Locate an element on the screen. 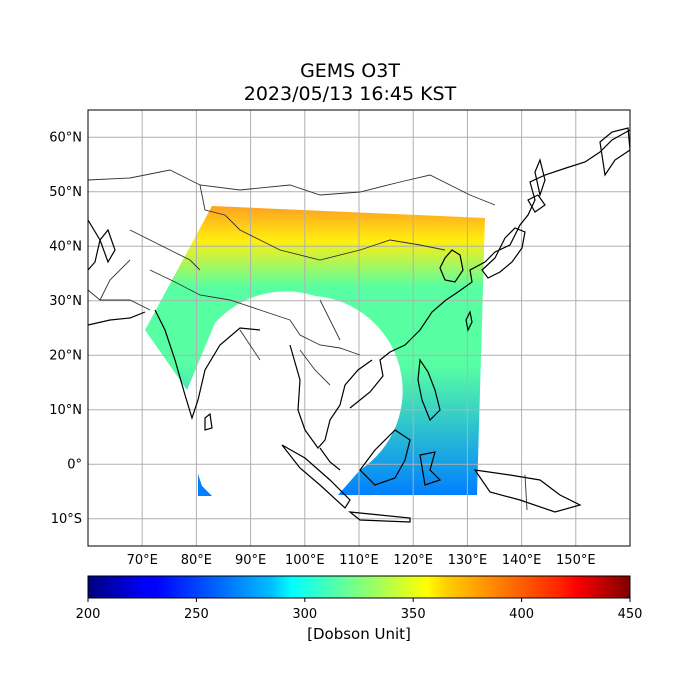  lon-tick-label: 110°E is located at coordinates (359, 560).